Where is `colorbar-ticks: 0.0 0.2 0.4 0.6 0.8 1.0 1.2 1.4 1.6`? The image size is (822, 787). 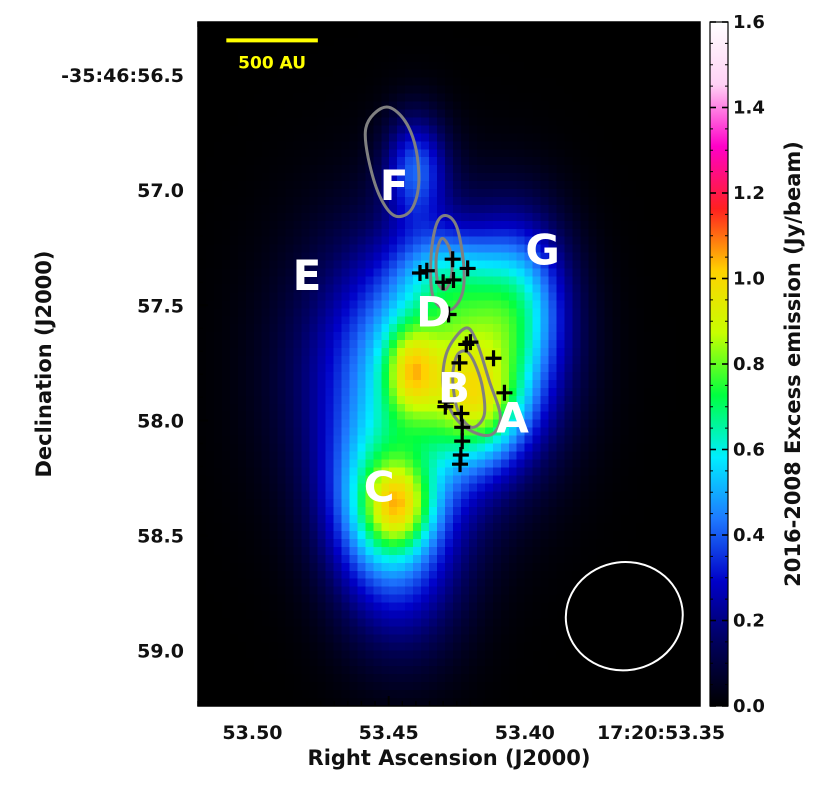
colorbar-ticks: 0.0 0.2 0.4 0.6 0.8 1.0 1.2 1.4 1.6 is located at coordinates (737, 364).